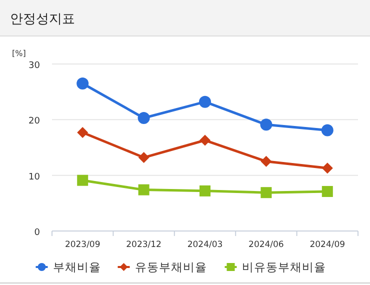  I want to click on x-tick-label: 2023/09, so click(82, 245).